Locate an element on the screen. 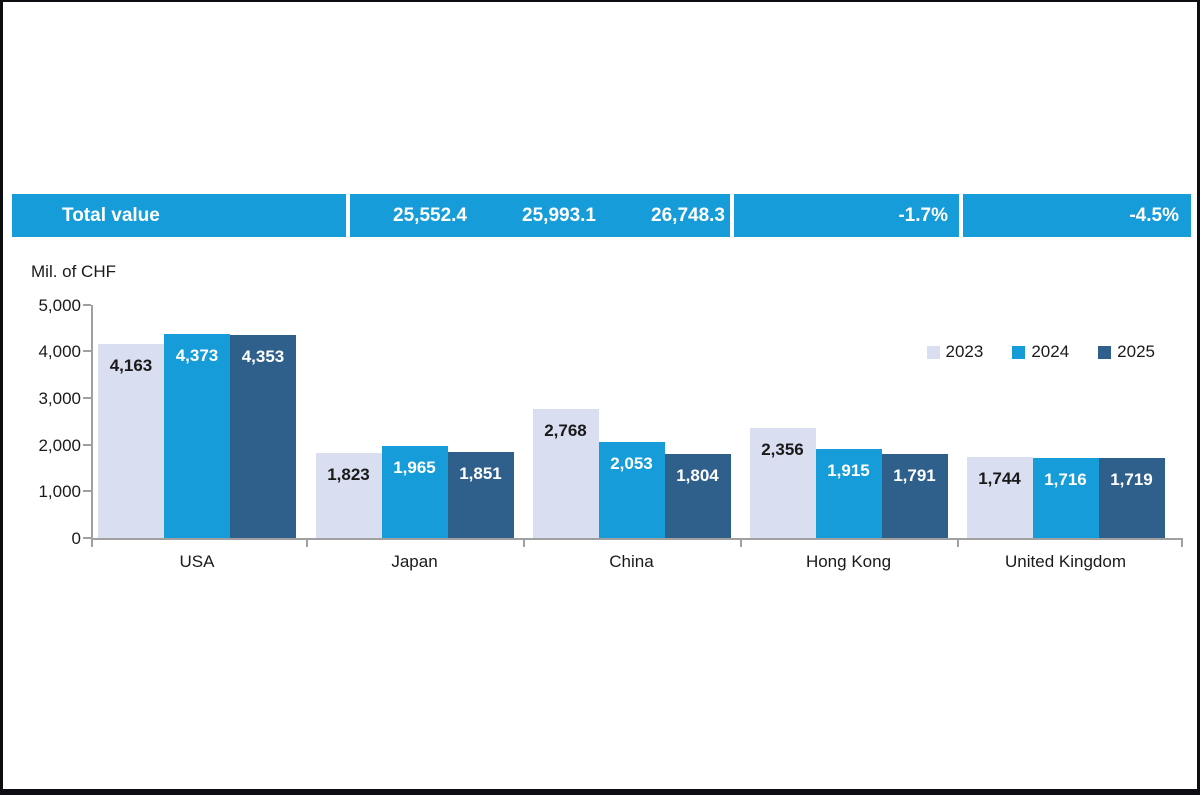  legend-item-2023: 2023 is located at coordinates (955, 352).